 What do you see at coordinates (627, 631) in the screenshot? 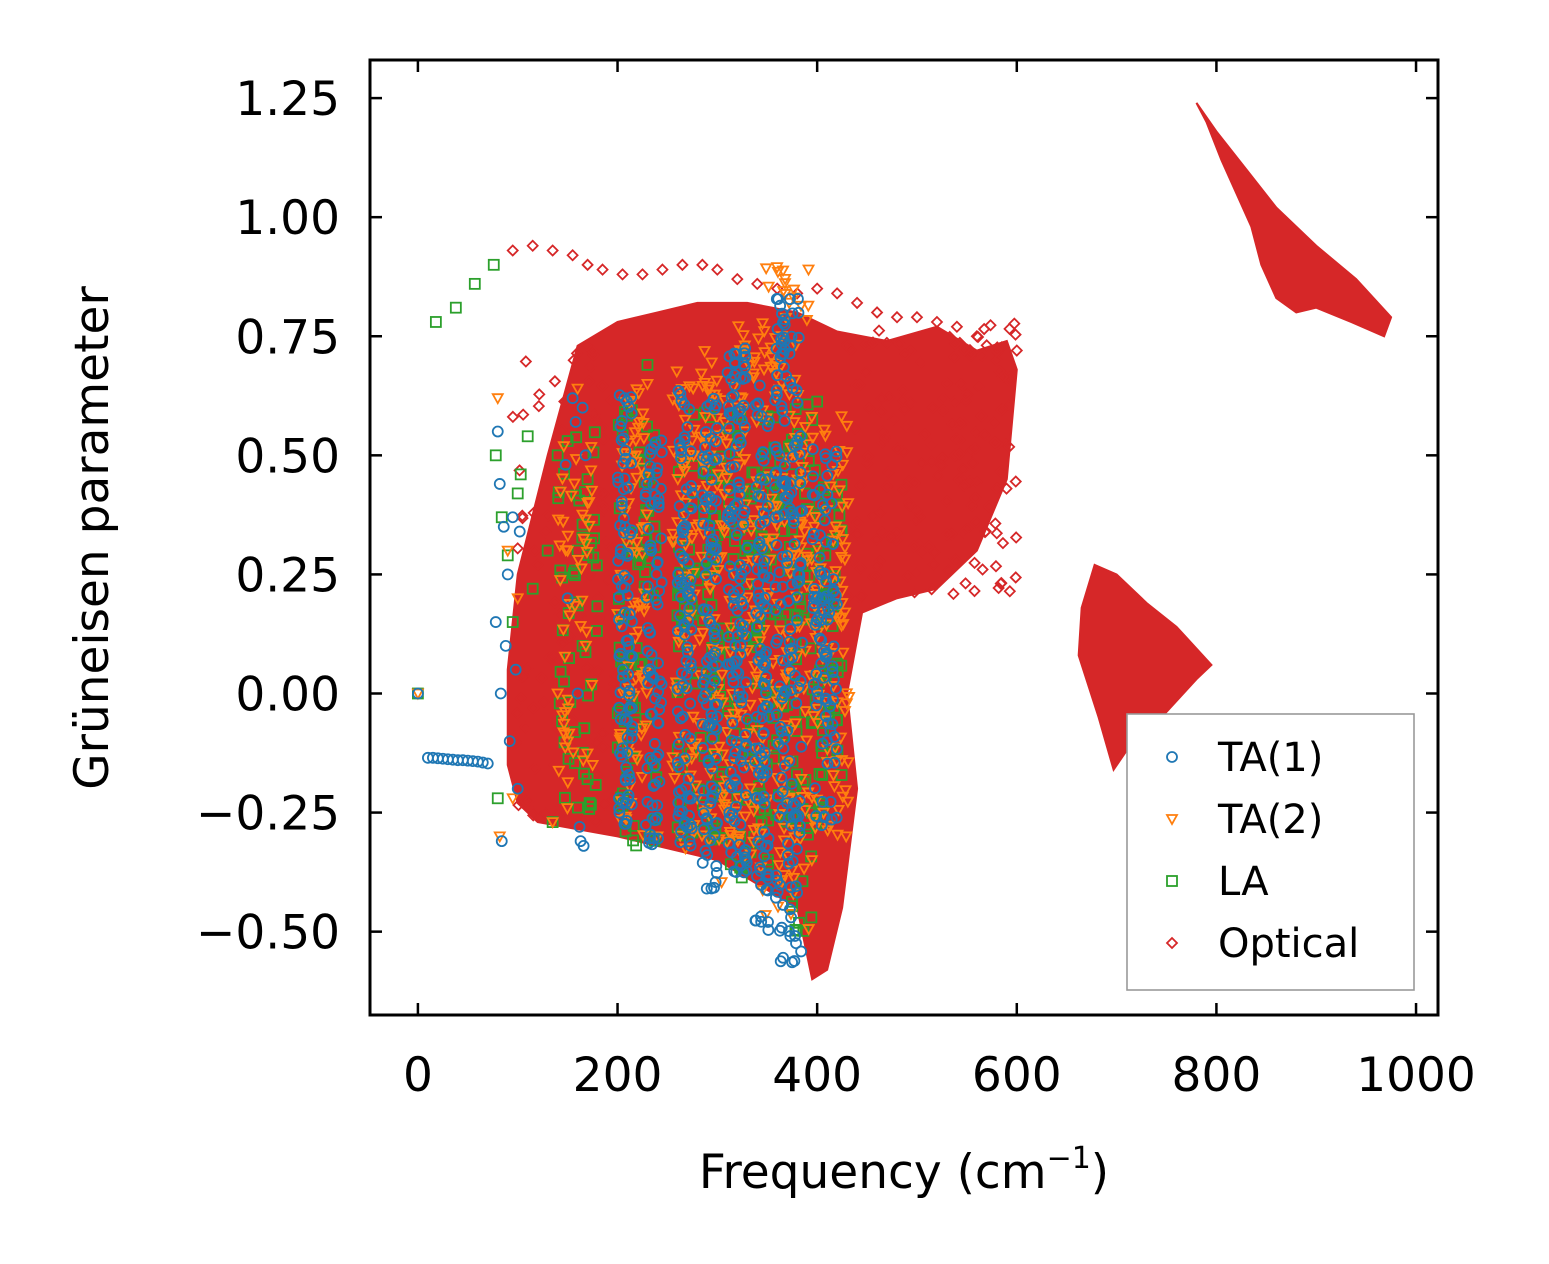
I see `series-ta-1-` at bounding box center [627, 631].